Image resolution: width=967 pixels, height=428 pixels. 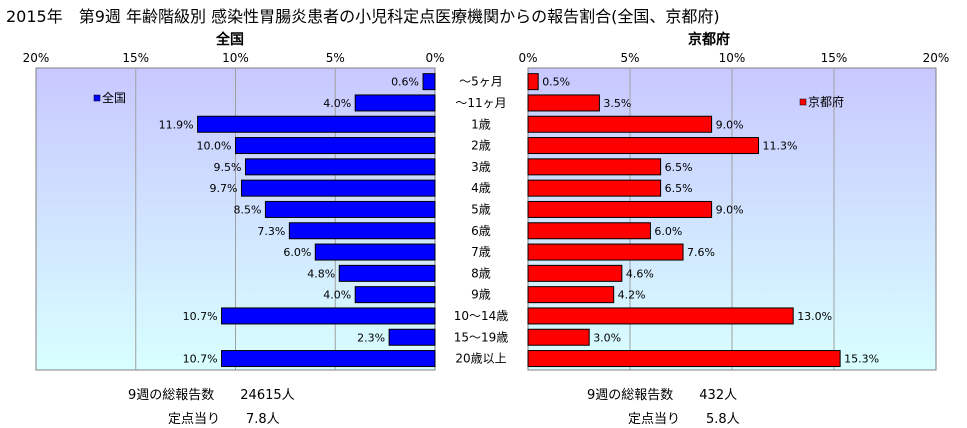 What do you see at coordinates (211, 395) in the screenshot?
I see `national-total-reports: 9週の総報告数 24615人` at bounding box center [211, 395].